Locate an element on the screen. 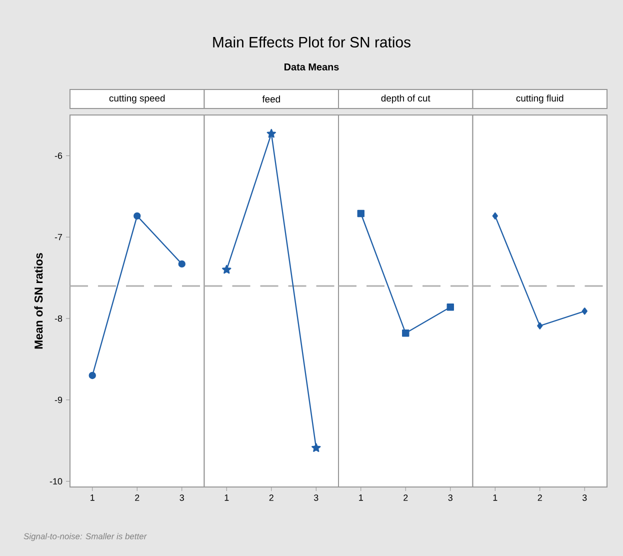  chart-title: cutting fluid is located at coordinates (540, 99).